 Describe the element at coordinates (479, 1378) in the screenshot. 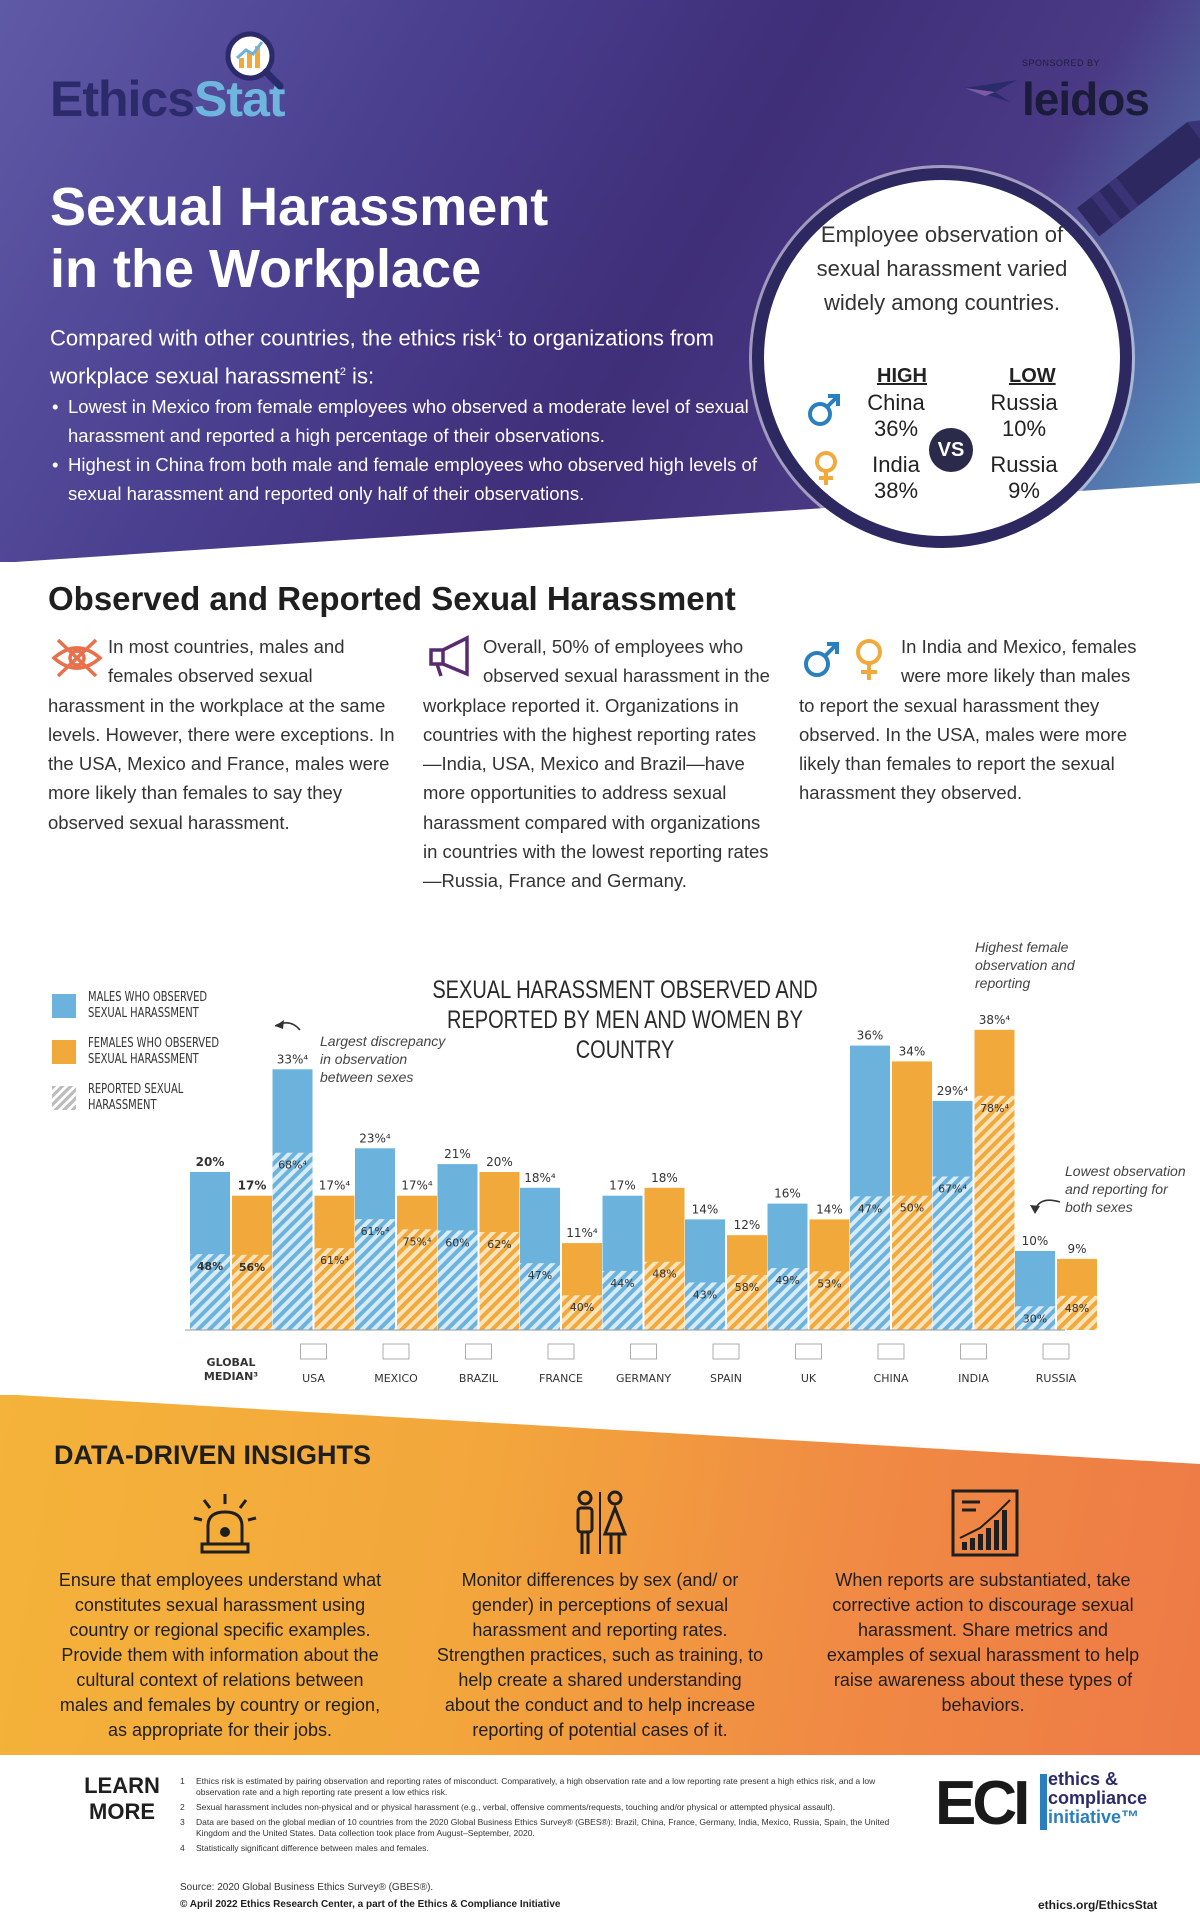

I see `category-label: BRAZIL` at that location.